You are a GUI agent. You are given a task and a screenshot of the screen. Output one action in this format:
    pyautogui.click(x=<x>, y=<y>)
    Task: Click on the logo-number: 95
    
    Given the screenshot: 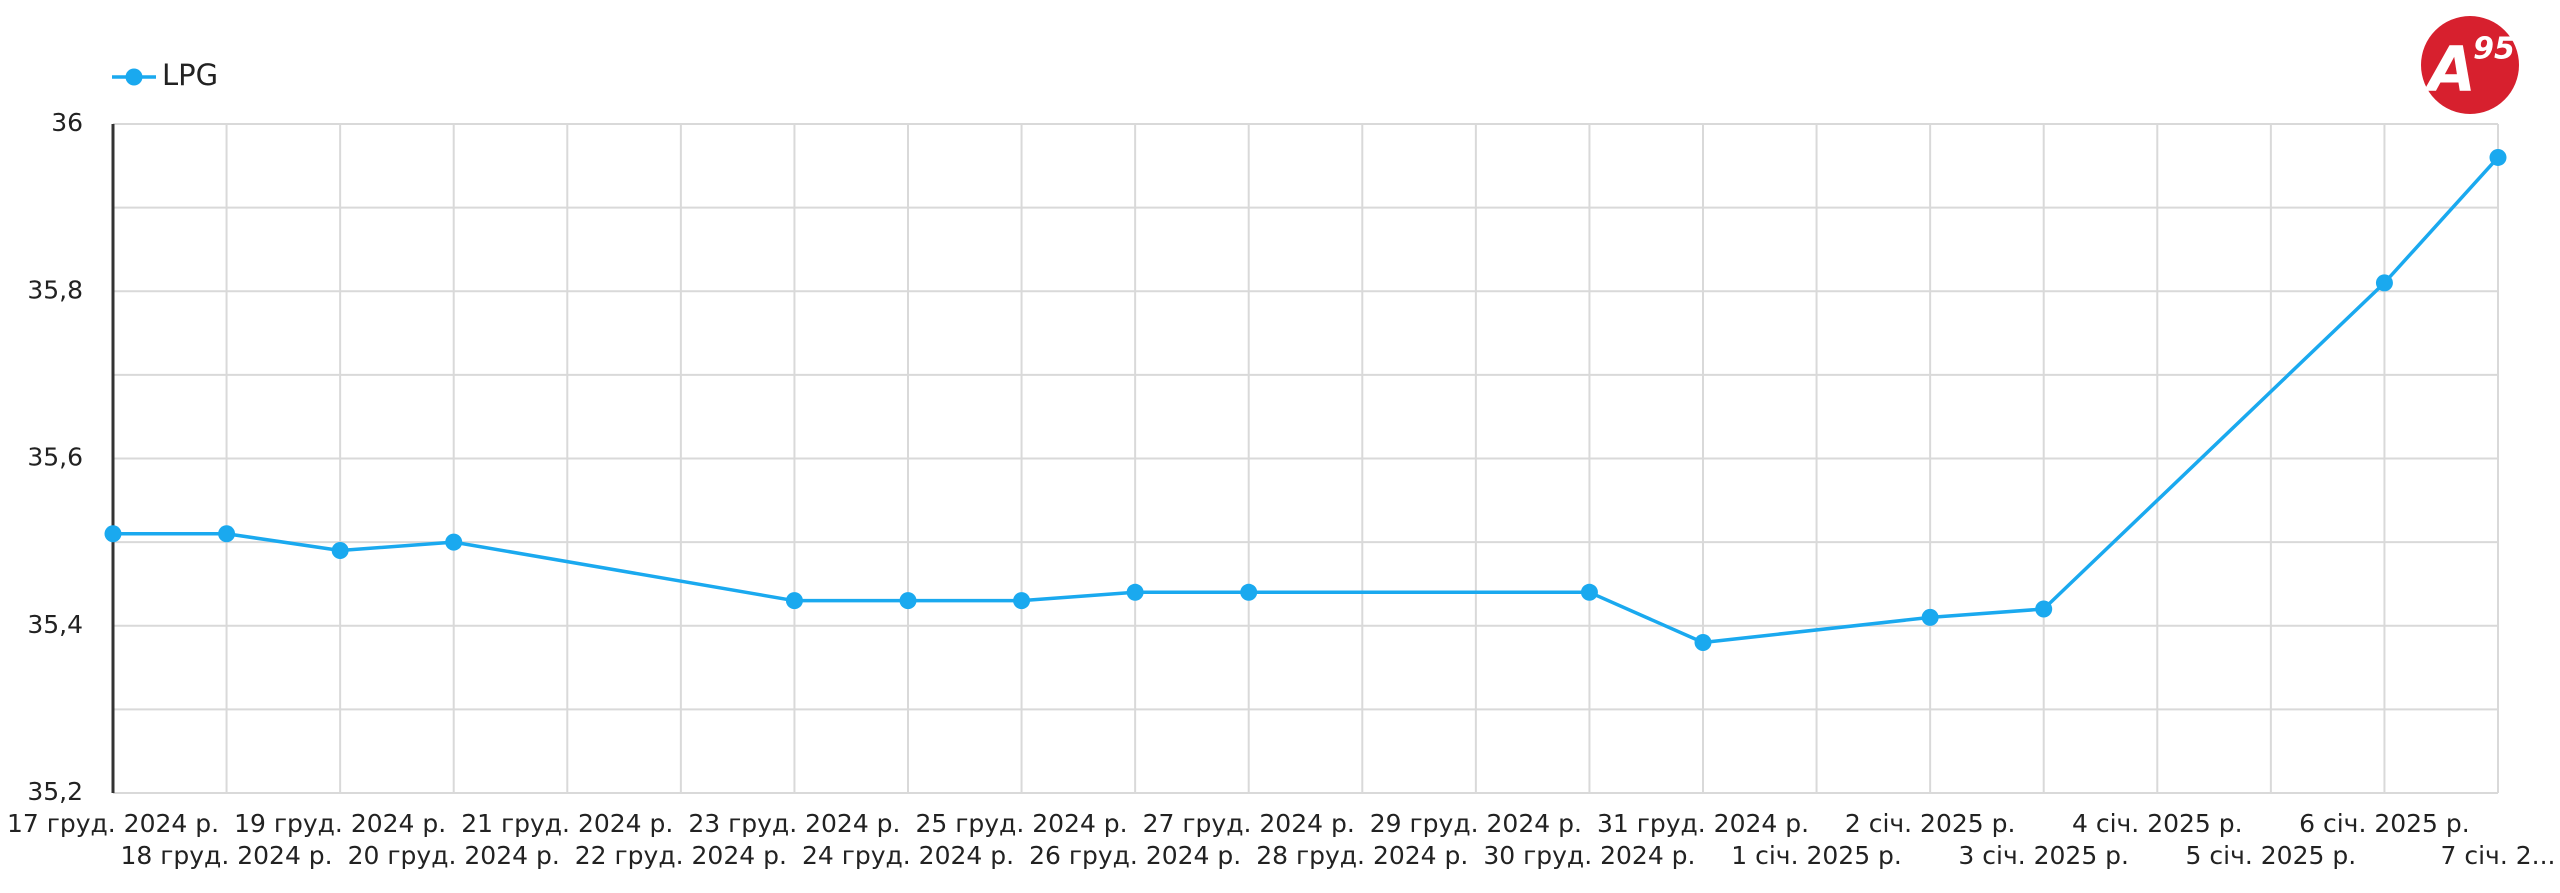 What is the action you would take?
    pyautogui.click(x=2494, y=49)
    